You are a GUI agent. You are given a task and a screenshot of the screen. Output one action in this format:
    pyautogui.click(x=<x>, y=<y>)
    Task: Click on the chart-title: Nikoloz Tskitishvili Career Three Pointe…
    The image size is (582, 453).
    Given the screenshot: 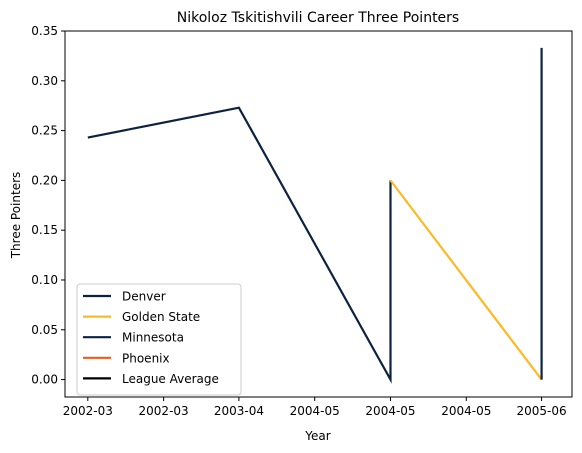 What is the action you would take?
    pyautogui.click(x=318, y=18)
    